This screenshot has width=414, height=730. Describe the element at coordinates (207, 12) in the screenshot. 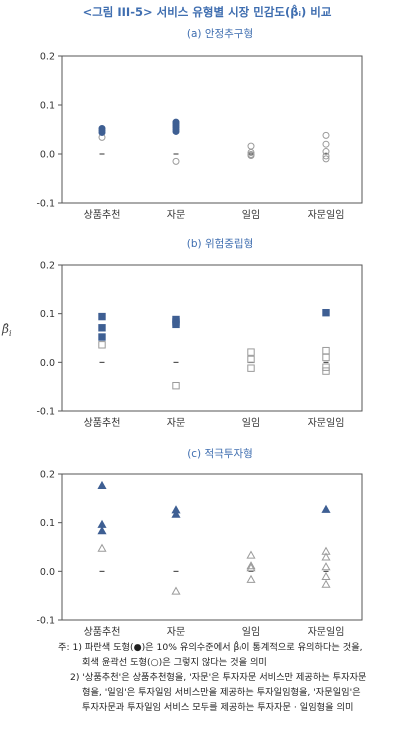

I see `figure-title: <그림 III-5> 서비스 유형별 시장 민감도(β̂ᵢ) 비교` at that location.